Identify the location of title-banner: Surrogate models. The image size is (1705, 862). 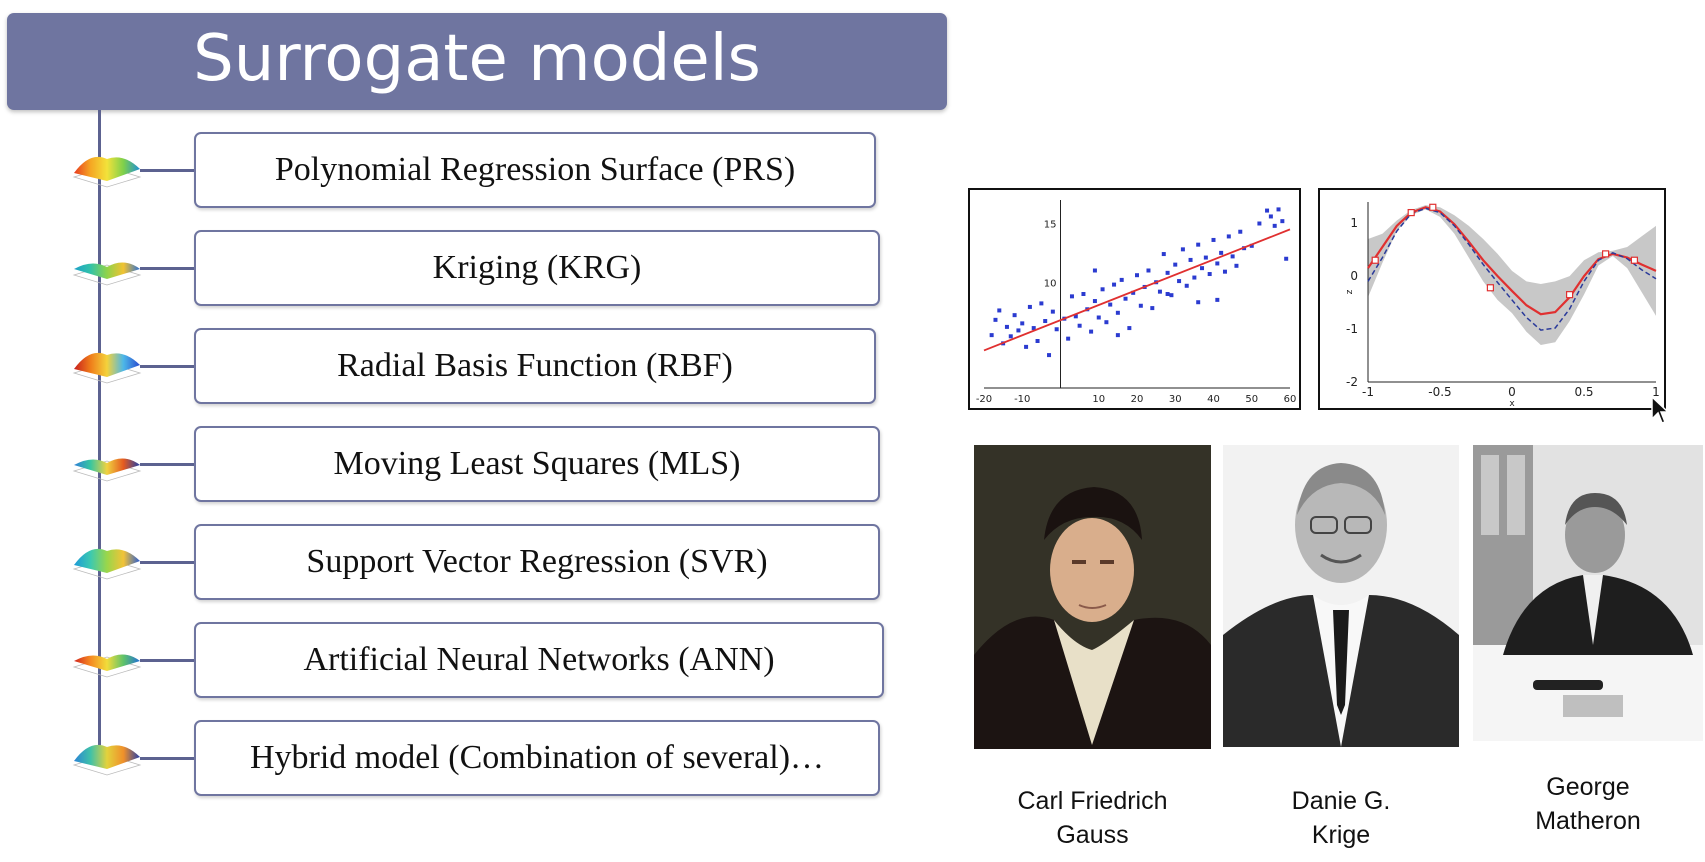
(477, 61).